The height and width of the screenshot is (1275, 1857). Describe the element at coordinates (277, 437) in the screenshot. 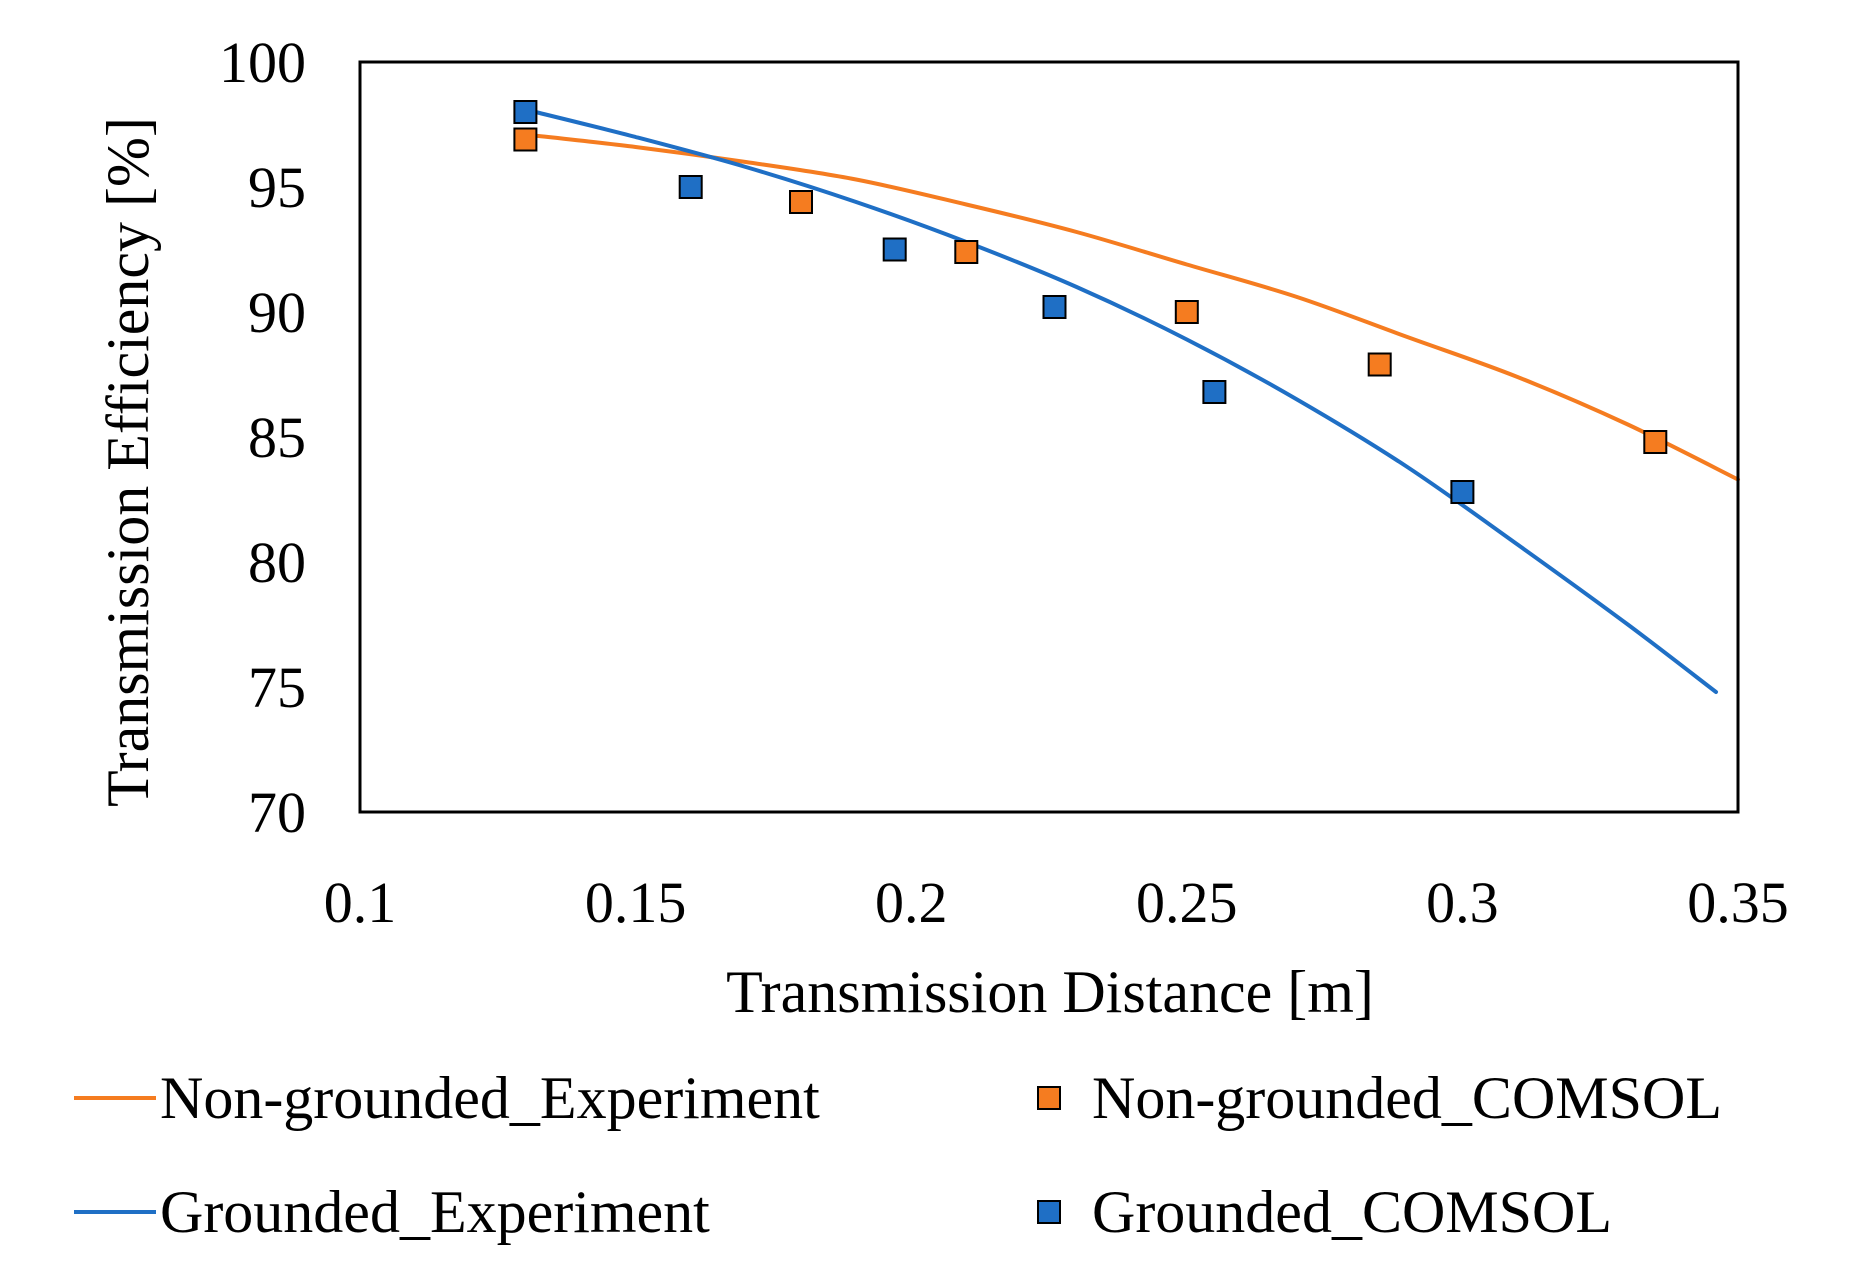

I see `y-tick-label-3: 85` at that location.